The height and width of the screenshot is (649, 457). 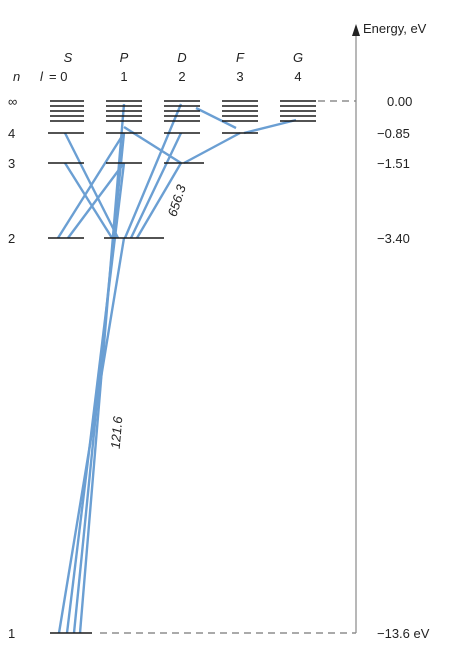 I want to click on subshell-p-letter: P, so click(x=124, y=57).